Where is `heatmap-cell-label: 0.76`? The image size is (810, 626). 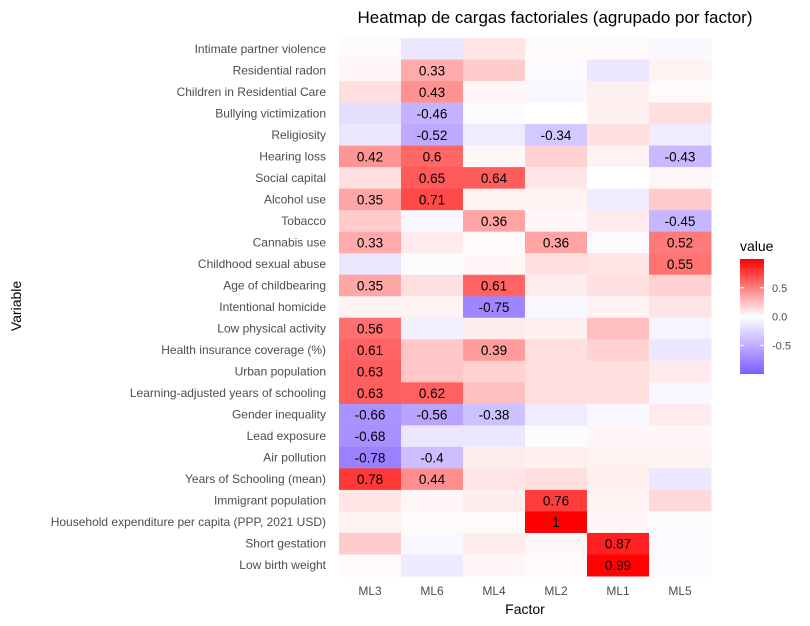
heatmap-cell-label: 0.76 is located at coordinates (556, 501).